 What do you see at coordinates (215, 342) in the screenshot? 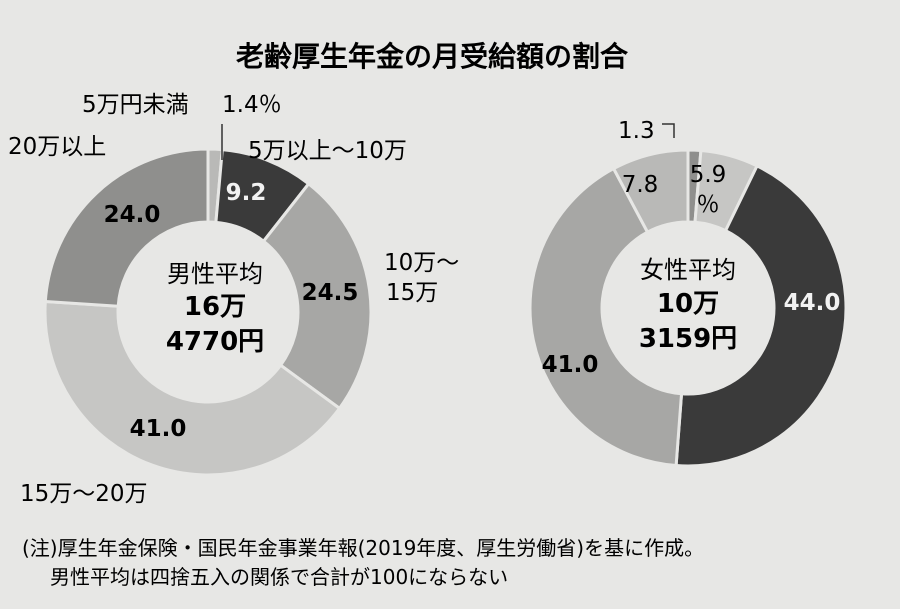
I see `male-center-line3: 4770円` at bounding box center [215, 342].